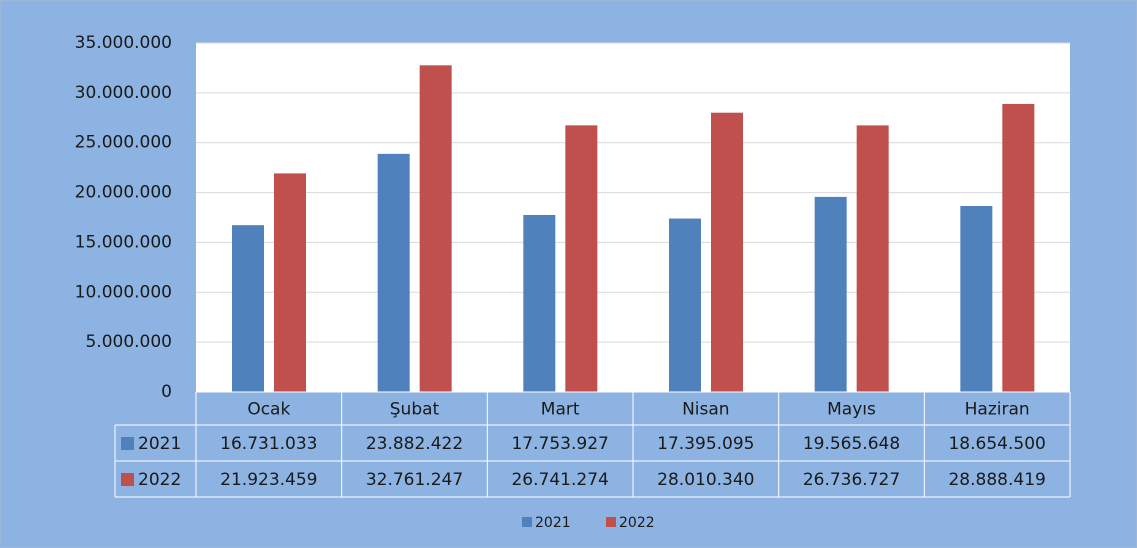 This screenshot has width=1137, height=548. What do you see at coordinates (159, 444) in the screenshot?
I see `table-series-label: 2021` at bounding box center [159, 444].